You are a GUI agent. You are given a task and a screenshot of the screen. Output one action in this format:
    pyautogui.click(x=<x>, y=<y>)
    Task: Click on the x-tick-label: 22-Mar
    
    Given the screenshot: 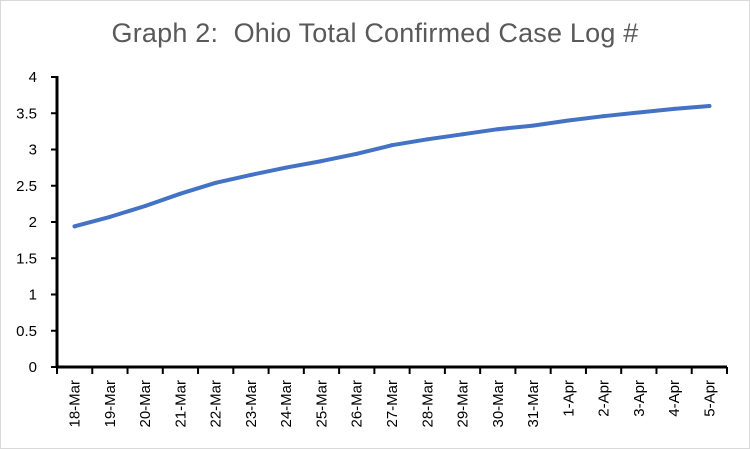 What is the action you would take?
    pyautogui.click(x=216, y=404)
    